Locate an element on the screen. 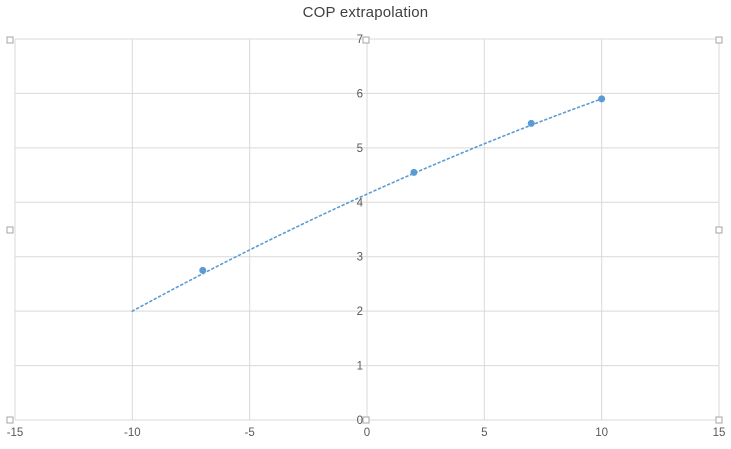 The height and width of the screenshot is (449, 731). x-tick-label: 5 is located at coordinates (484, 433).